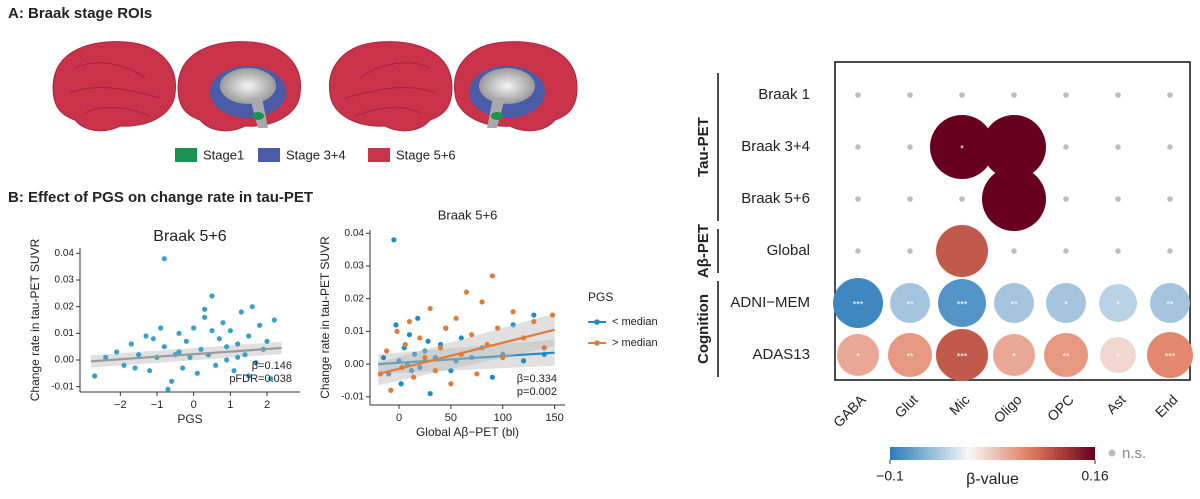 The height and width of the screenshot is (499, 1200). I want to click on chart-title: Braak 5+6, so click(468, 214).